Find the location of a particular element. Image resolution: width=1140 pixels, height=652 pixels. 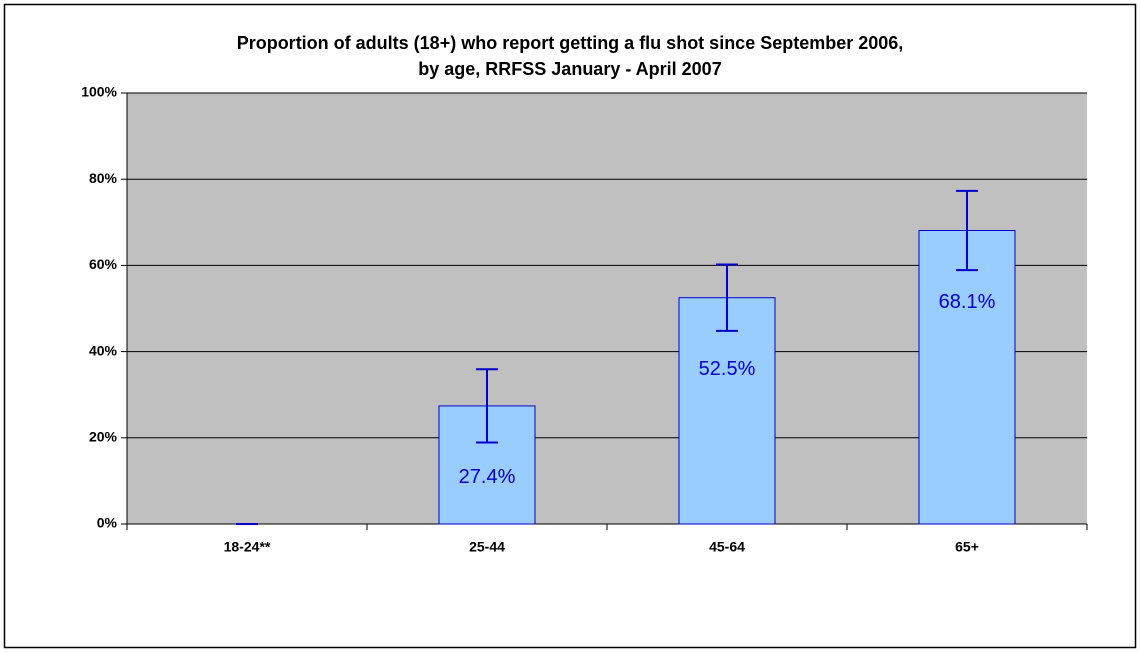

x-tick-label: 65+ is located at coordinates (967, 547).